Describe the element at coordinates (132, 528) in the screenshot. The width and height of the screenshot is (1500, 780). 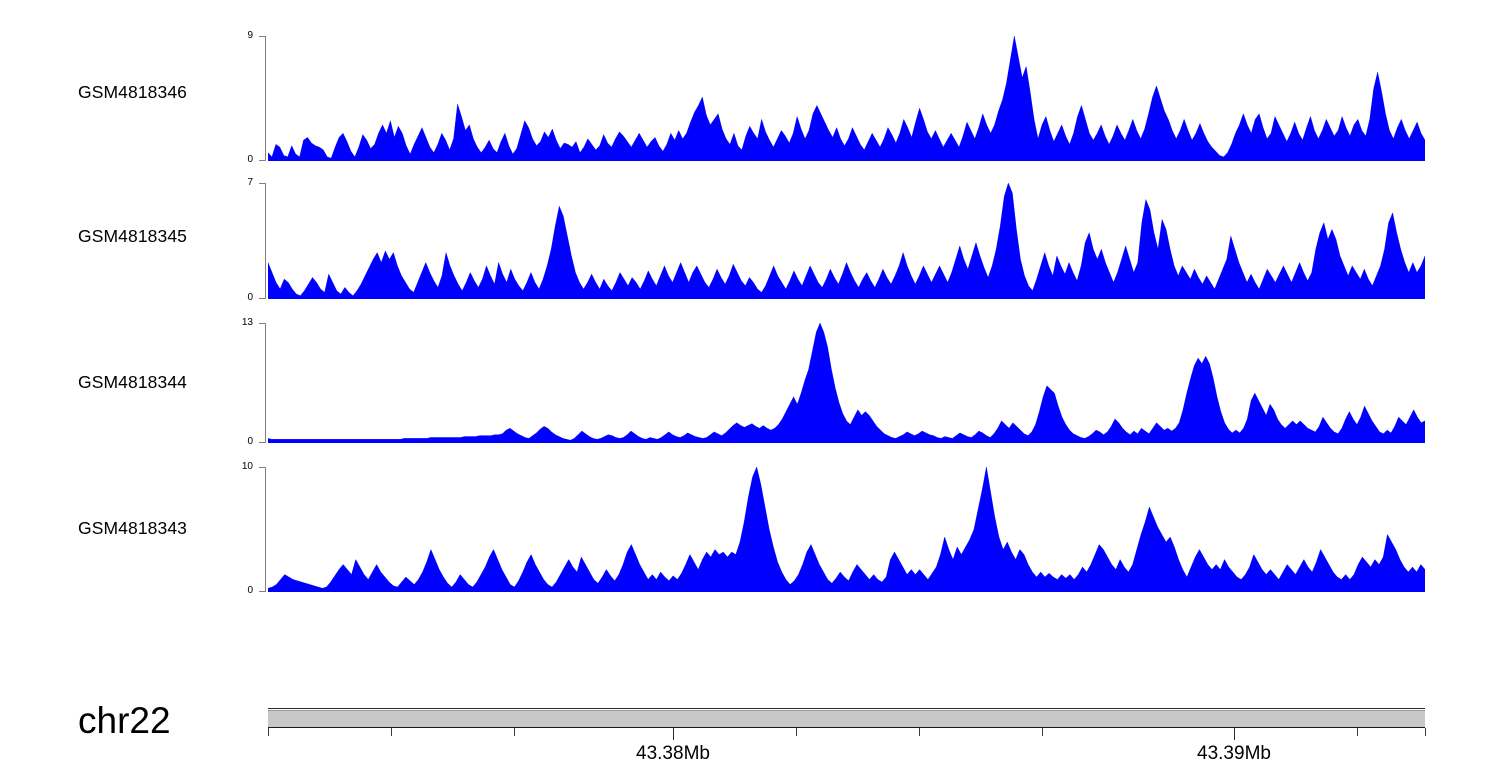
I see `track-label-3: GSM4818343` at that location.